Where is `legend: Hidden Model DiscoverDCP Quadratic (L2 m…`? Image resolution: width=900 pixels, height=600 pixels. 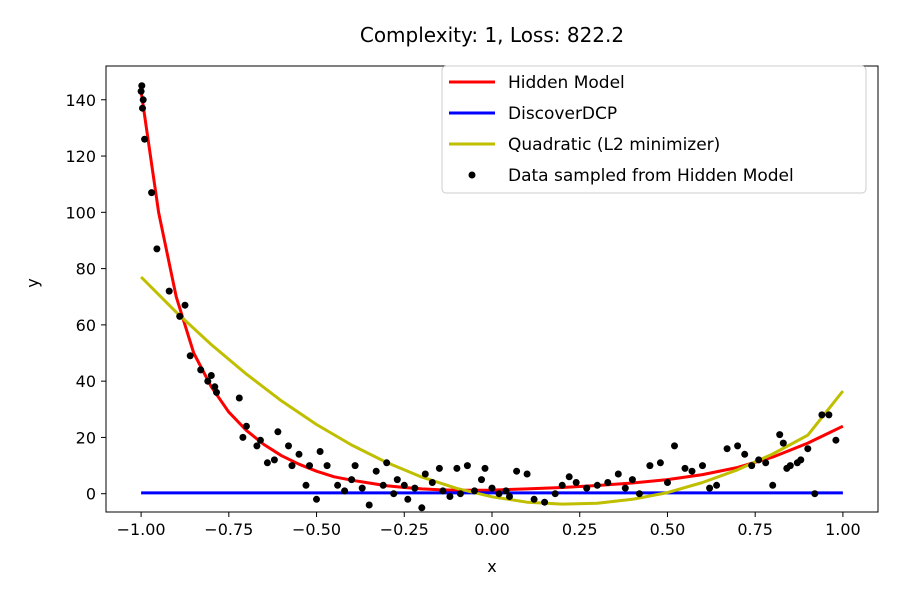
legend: Hidden Model DiscoverDCP Quadratic (L2 m… is located at coordinates (654, 129).